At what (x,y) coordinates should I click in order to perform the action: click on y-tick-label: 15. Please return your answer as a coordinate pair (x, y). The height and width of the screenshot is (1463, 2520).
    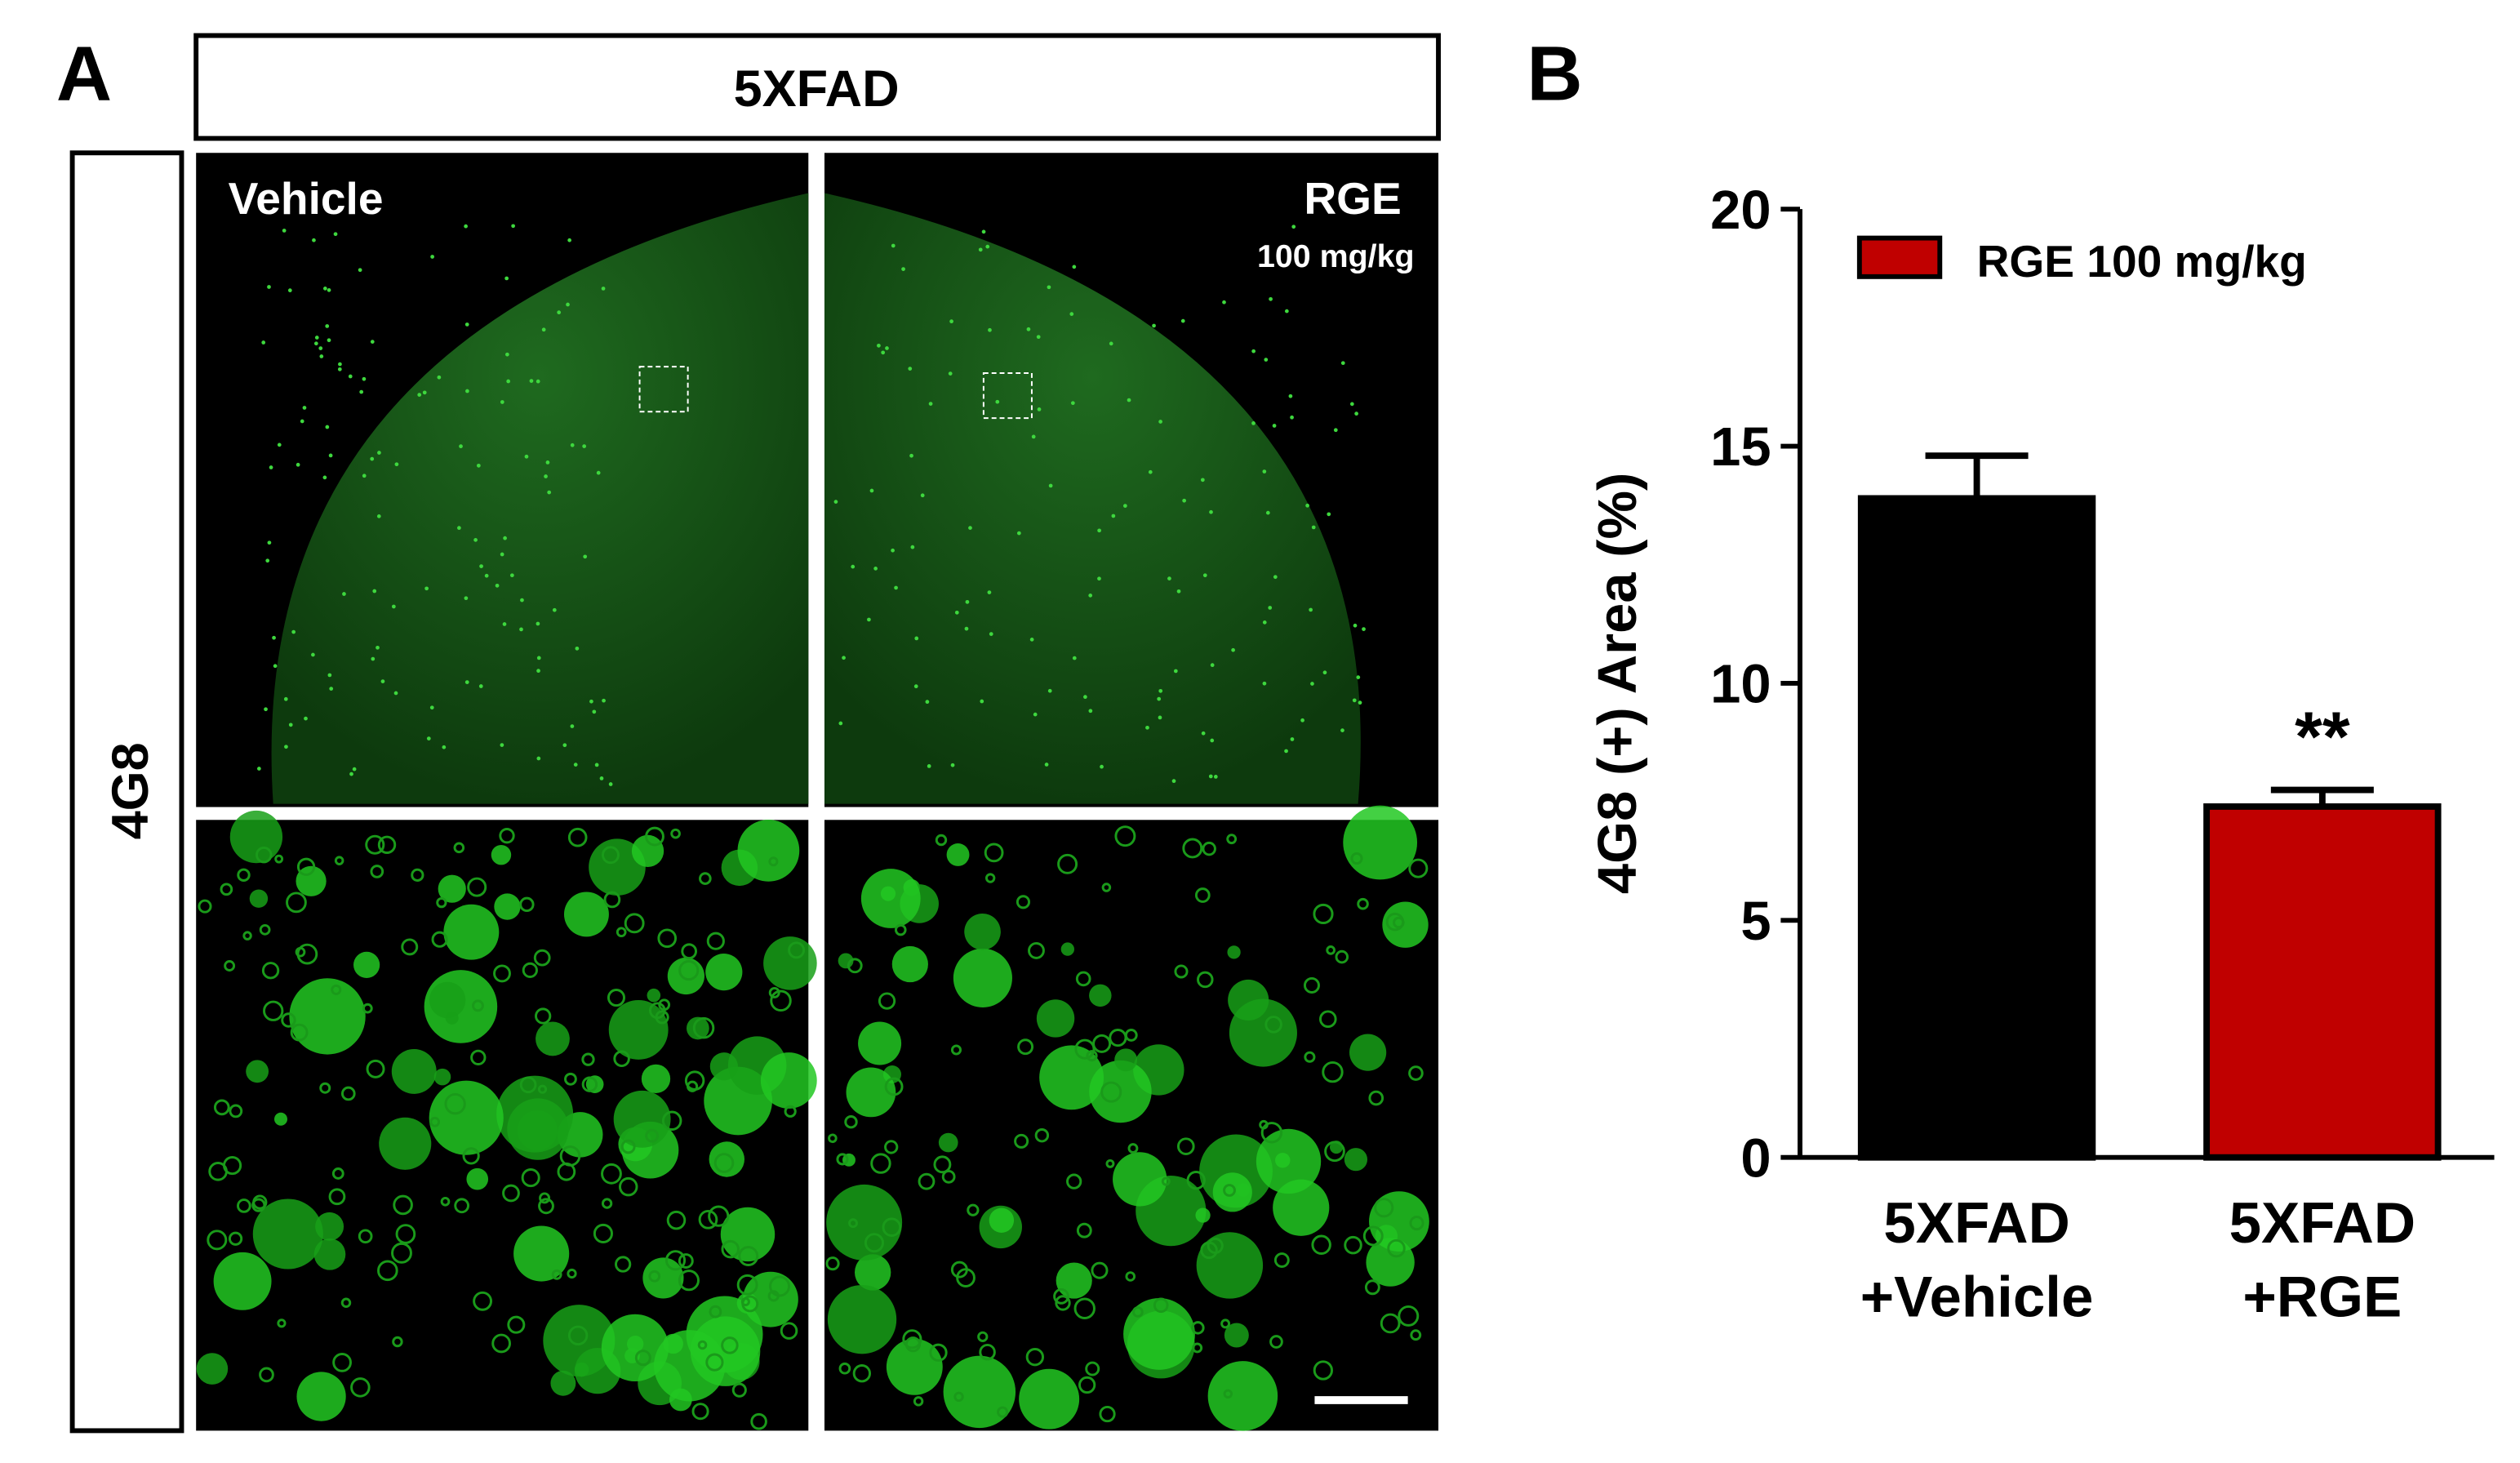
    Looking at the image, I should click on (1741, 447).